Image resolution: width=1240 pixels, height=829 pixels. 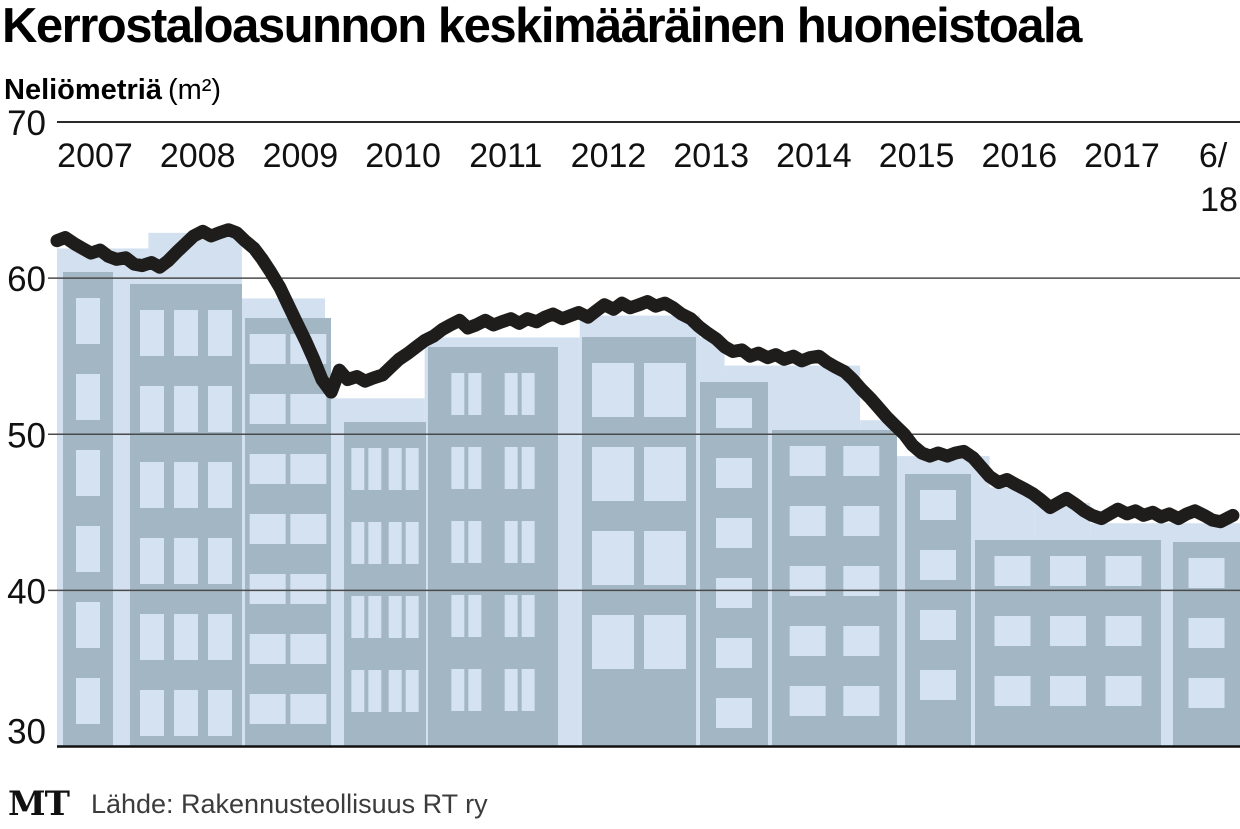 What do you see at coordinates (198, 156) in the screenshot?
I see `x-tick-label: 2008` at bounding box center [198, 156].